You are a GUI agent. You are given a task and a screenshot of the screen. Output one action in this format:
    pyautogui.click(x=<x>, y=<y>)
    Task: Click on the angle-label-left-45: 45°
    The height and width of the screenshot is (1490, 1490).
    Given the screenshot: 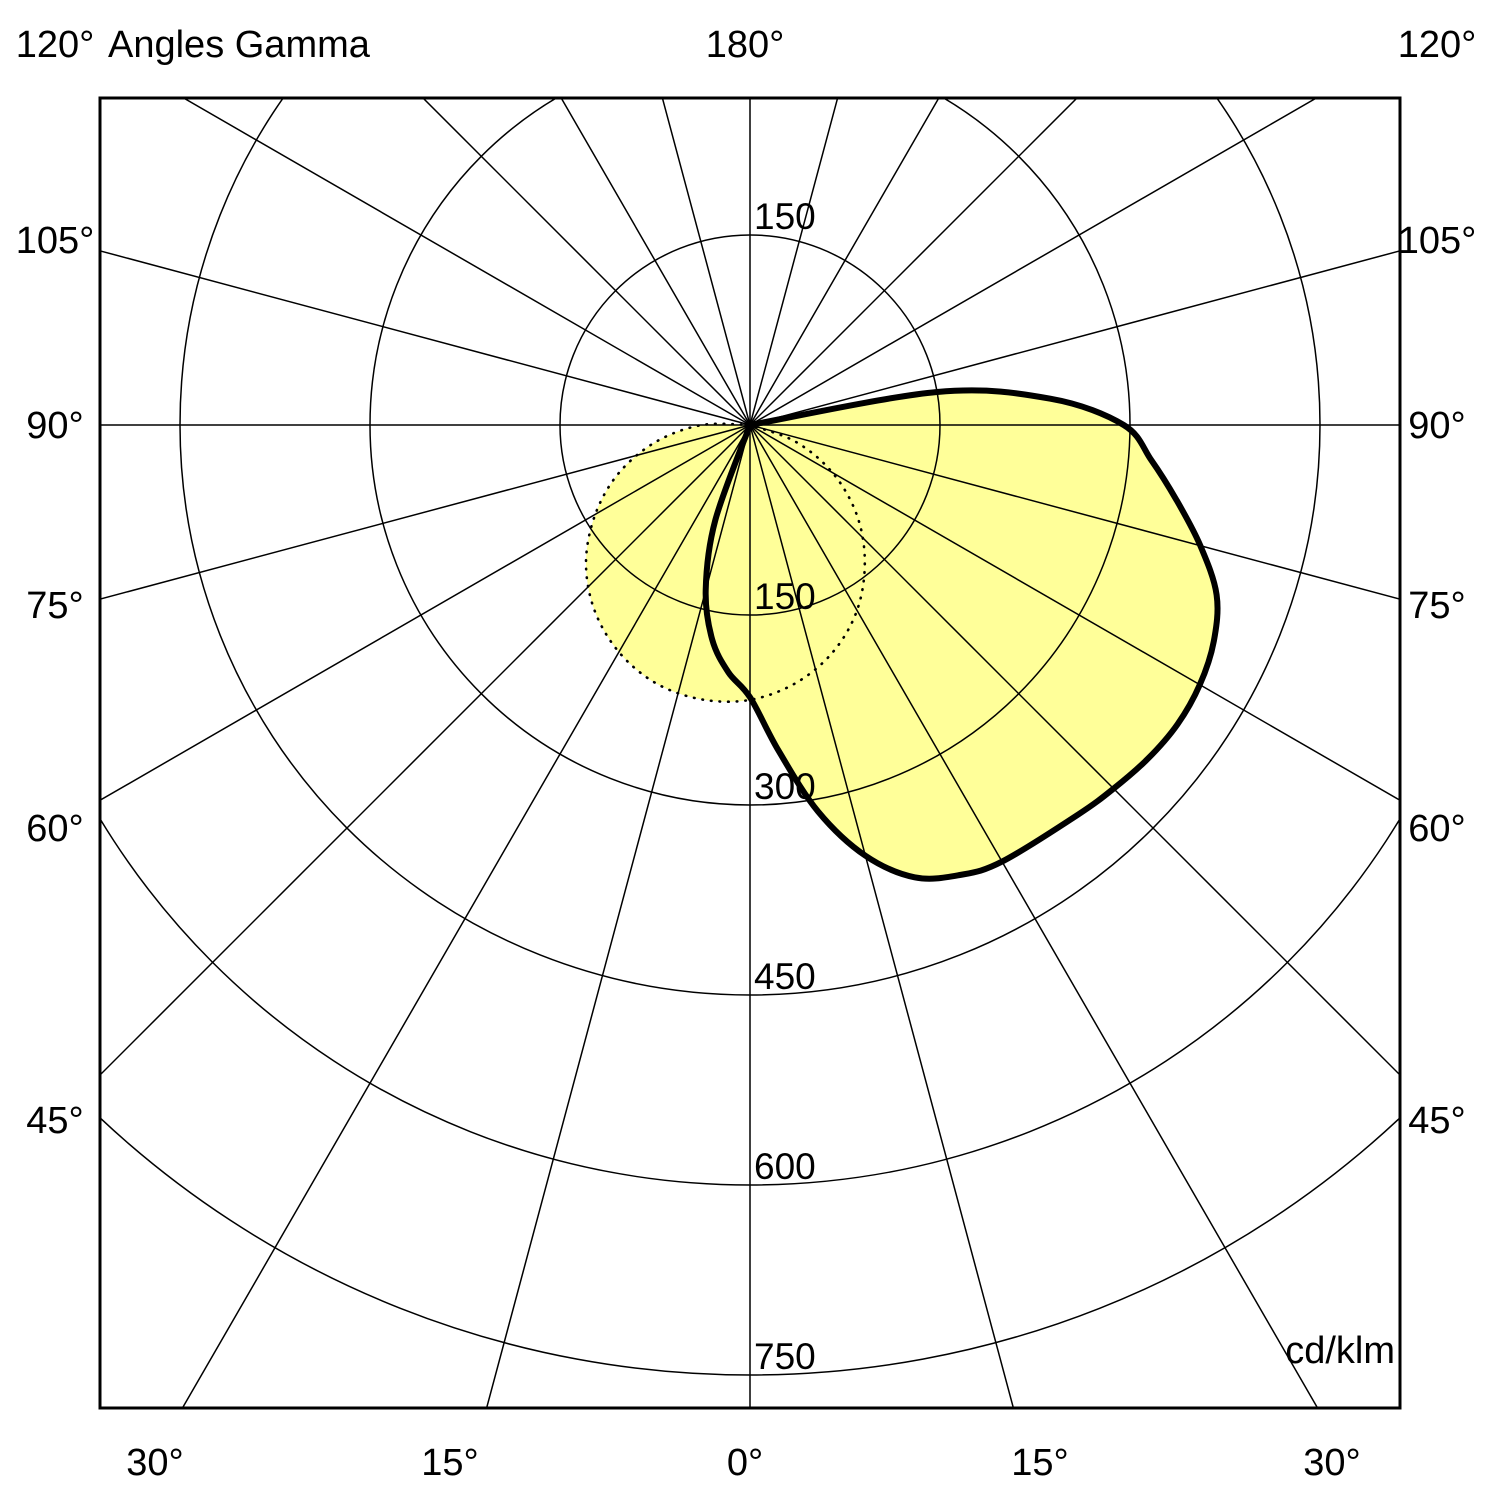 What is the action you would take?
    pyautogui.click(x=55, y=1121)
    